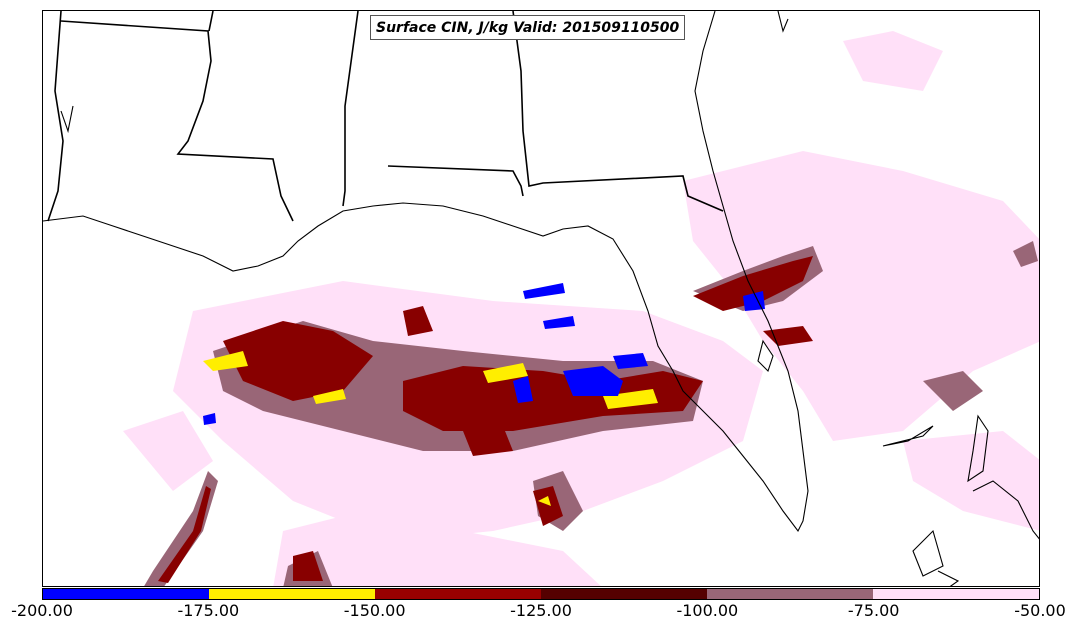  I want to click on colorbar-tick-label: -50.00, so click(1040, 610).